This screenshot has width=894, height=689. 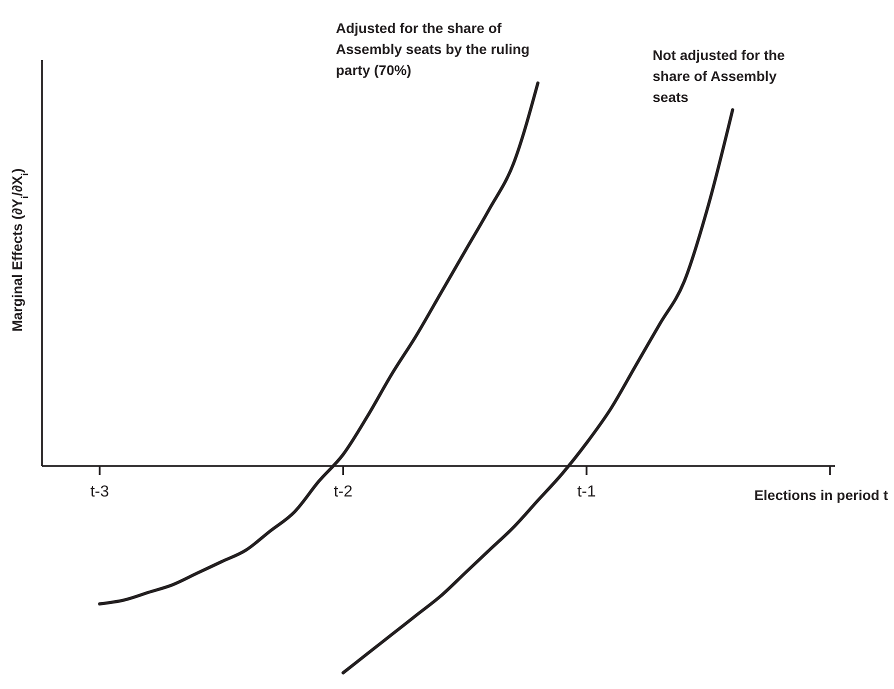 I want to click on text: Not adjusted for the share of Assembly seats, so click(x=719, y=75).